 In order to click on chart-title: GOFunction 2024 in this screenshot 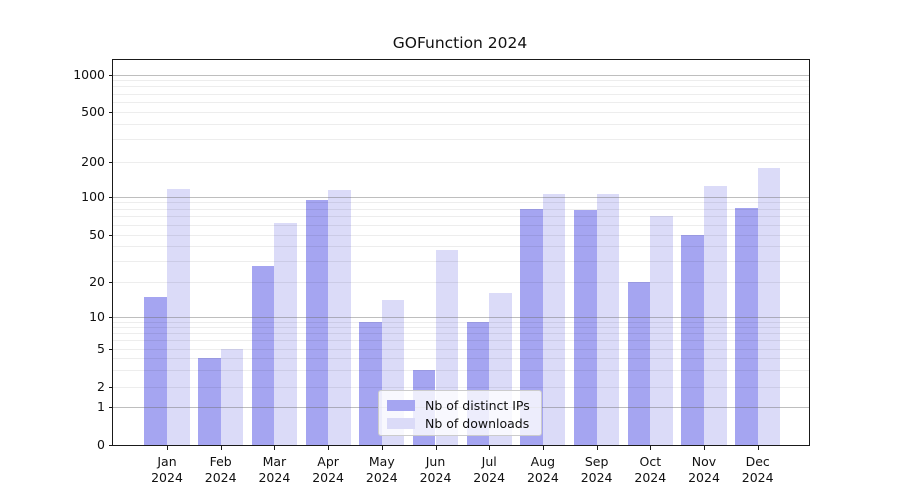, I will do `click(460, 43)`.